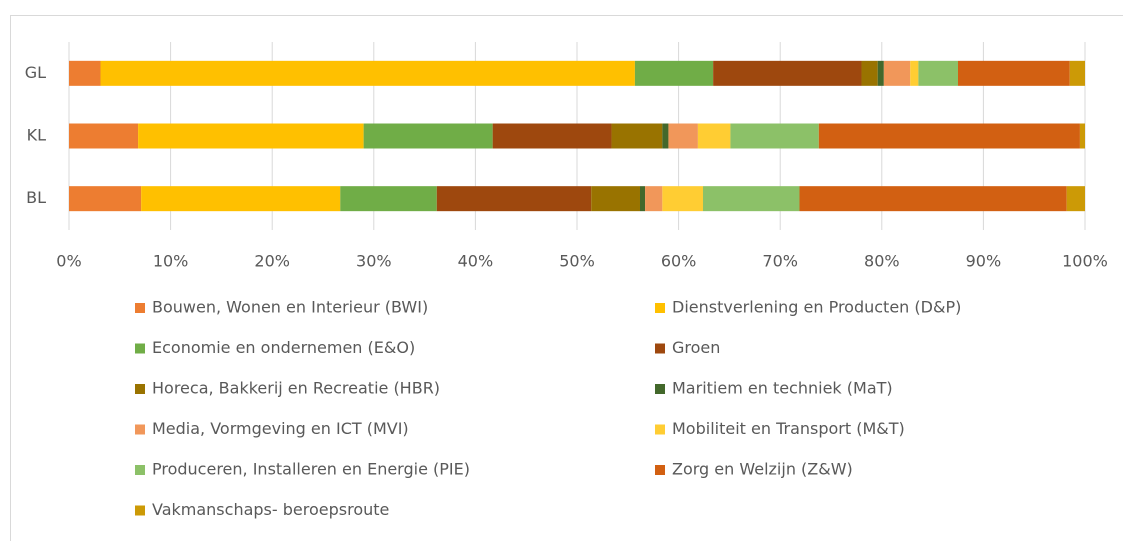 This screenshot has height=541, width=1123. Describe the element at coordinates (374, 261) in the screenshot. I see `x-tick-label: 30%` at that location.